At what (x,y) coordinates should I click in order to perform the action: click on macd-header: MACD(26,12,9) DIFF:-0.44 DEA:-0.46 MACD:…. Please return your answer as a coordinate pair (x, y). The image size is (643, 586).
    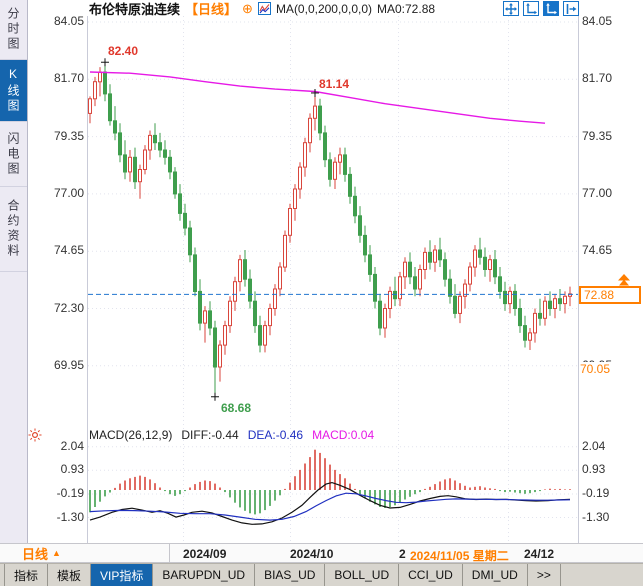
    Looking at the image, I should click on (231, 435).